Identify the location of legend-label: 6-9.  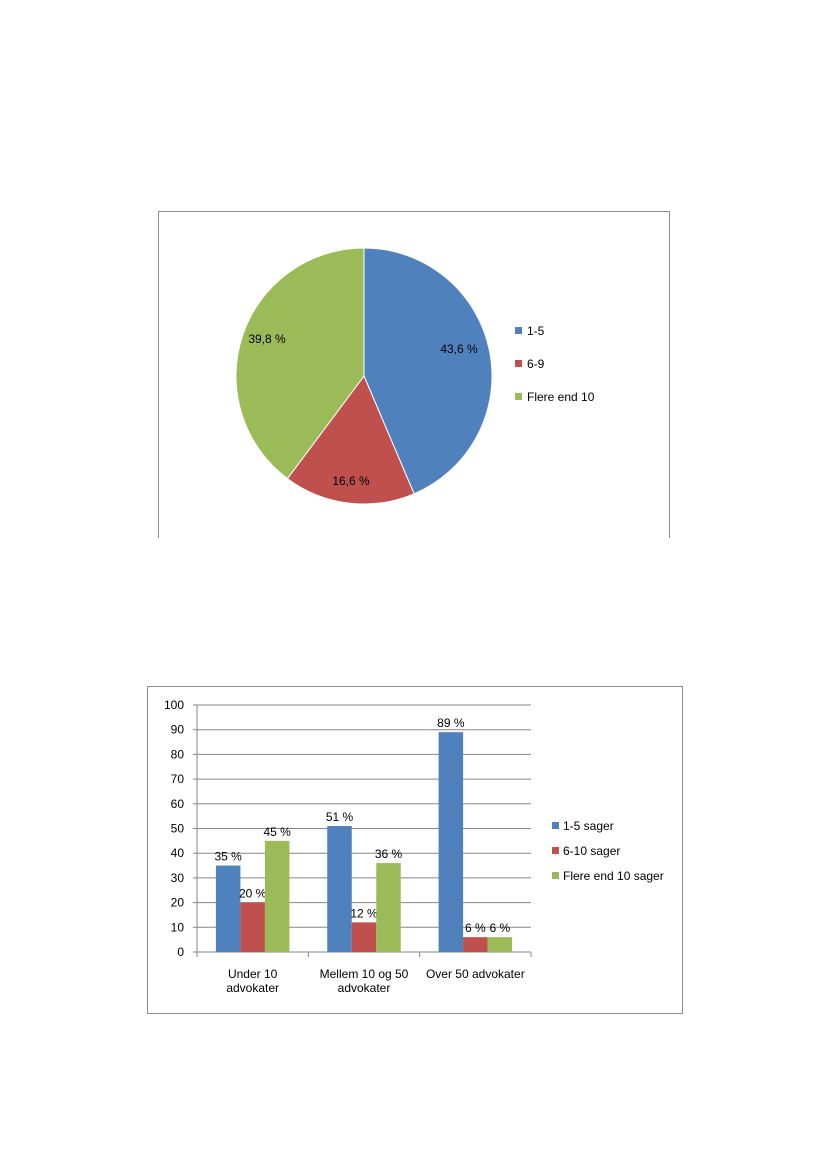
(536, 364).